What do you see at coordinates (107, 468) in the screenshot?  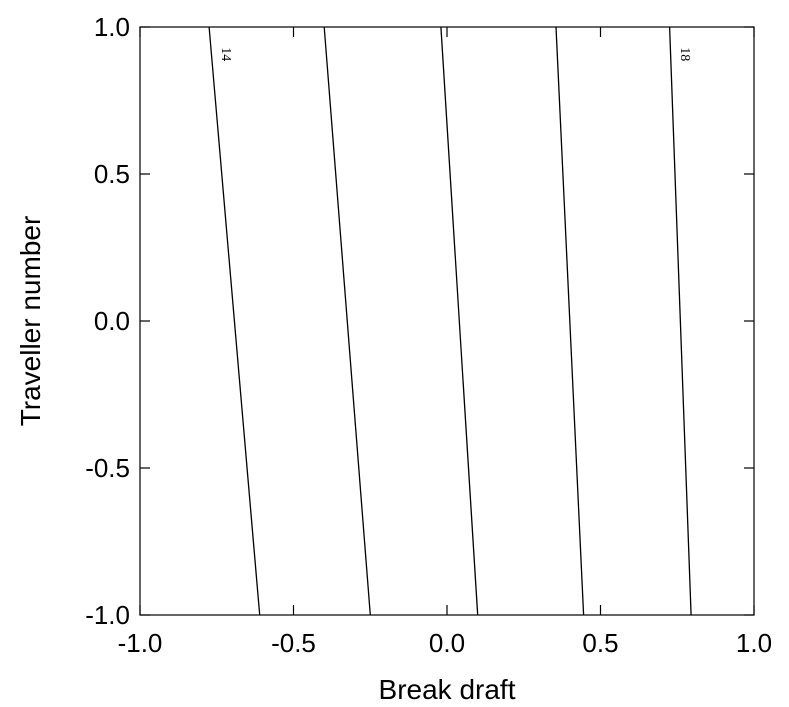 I see `y-tick-label: -0.5` at bounding box center [107, 468].